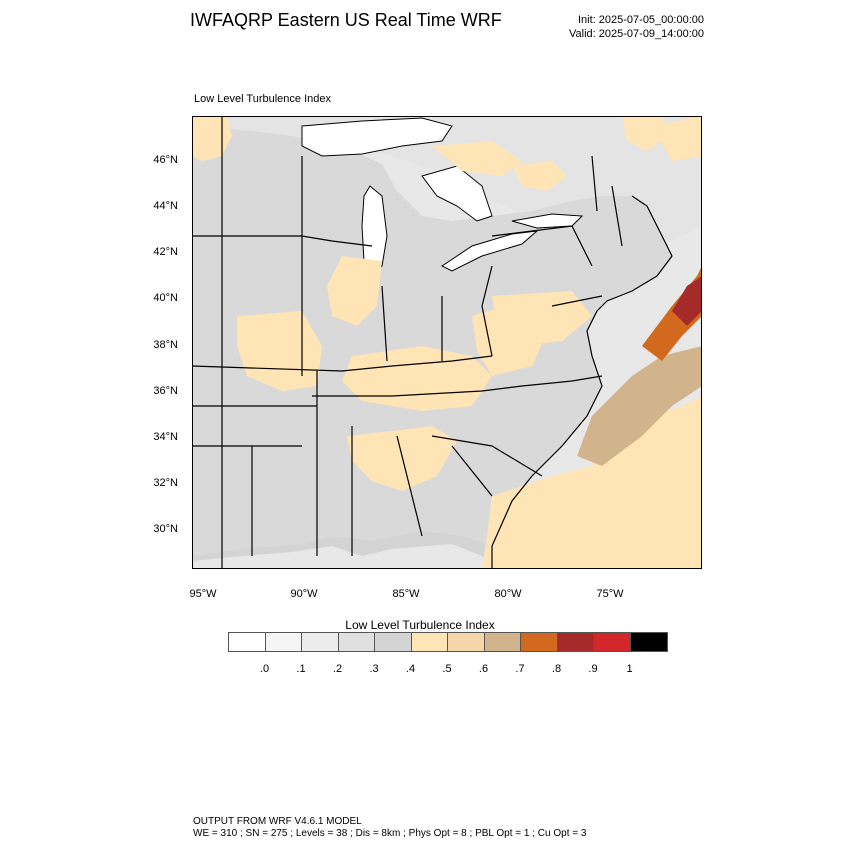 The image size is (850, 850). Describe the element at coordinates (610, 594) in the screenshot. I see `lon-label: 75°W` at that location.